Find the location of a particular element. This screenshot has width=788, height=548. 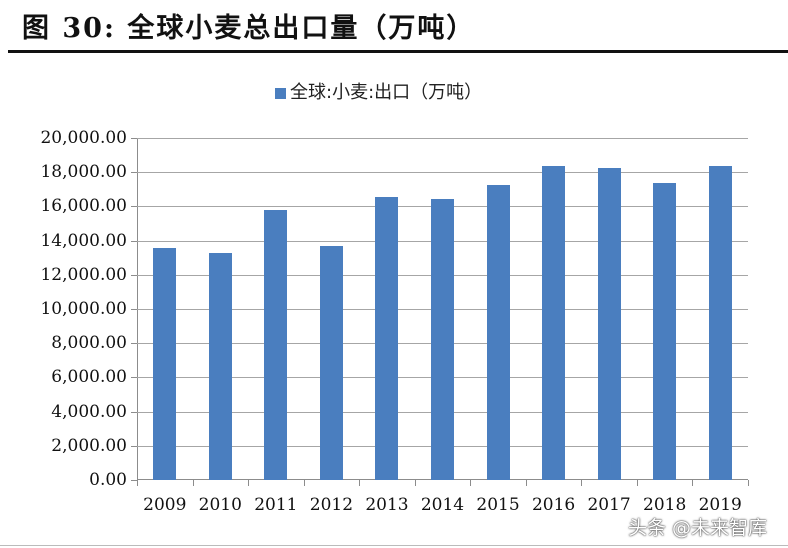

bar-2017 is located at coordinates (609, 323).